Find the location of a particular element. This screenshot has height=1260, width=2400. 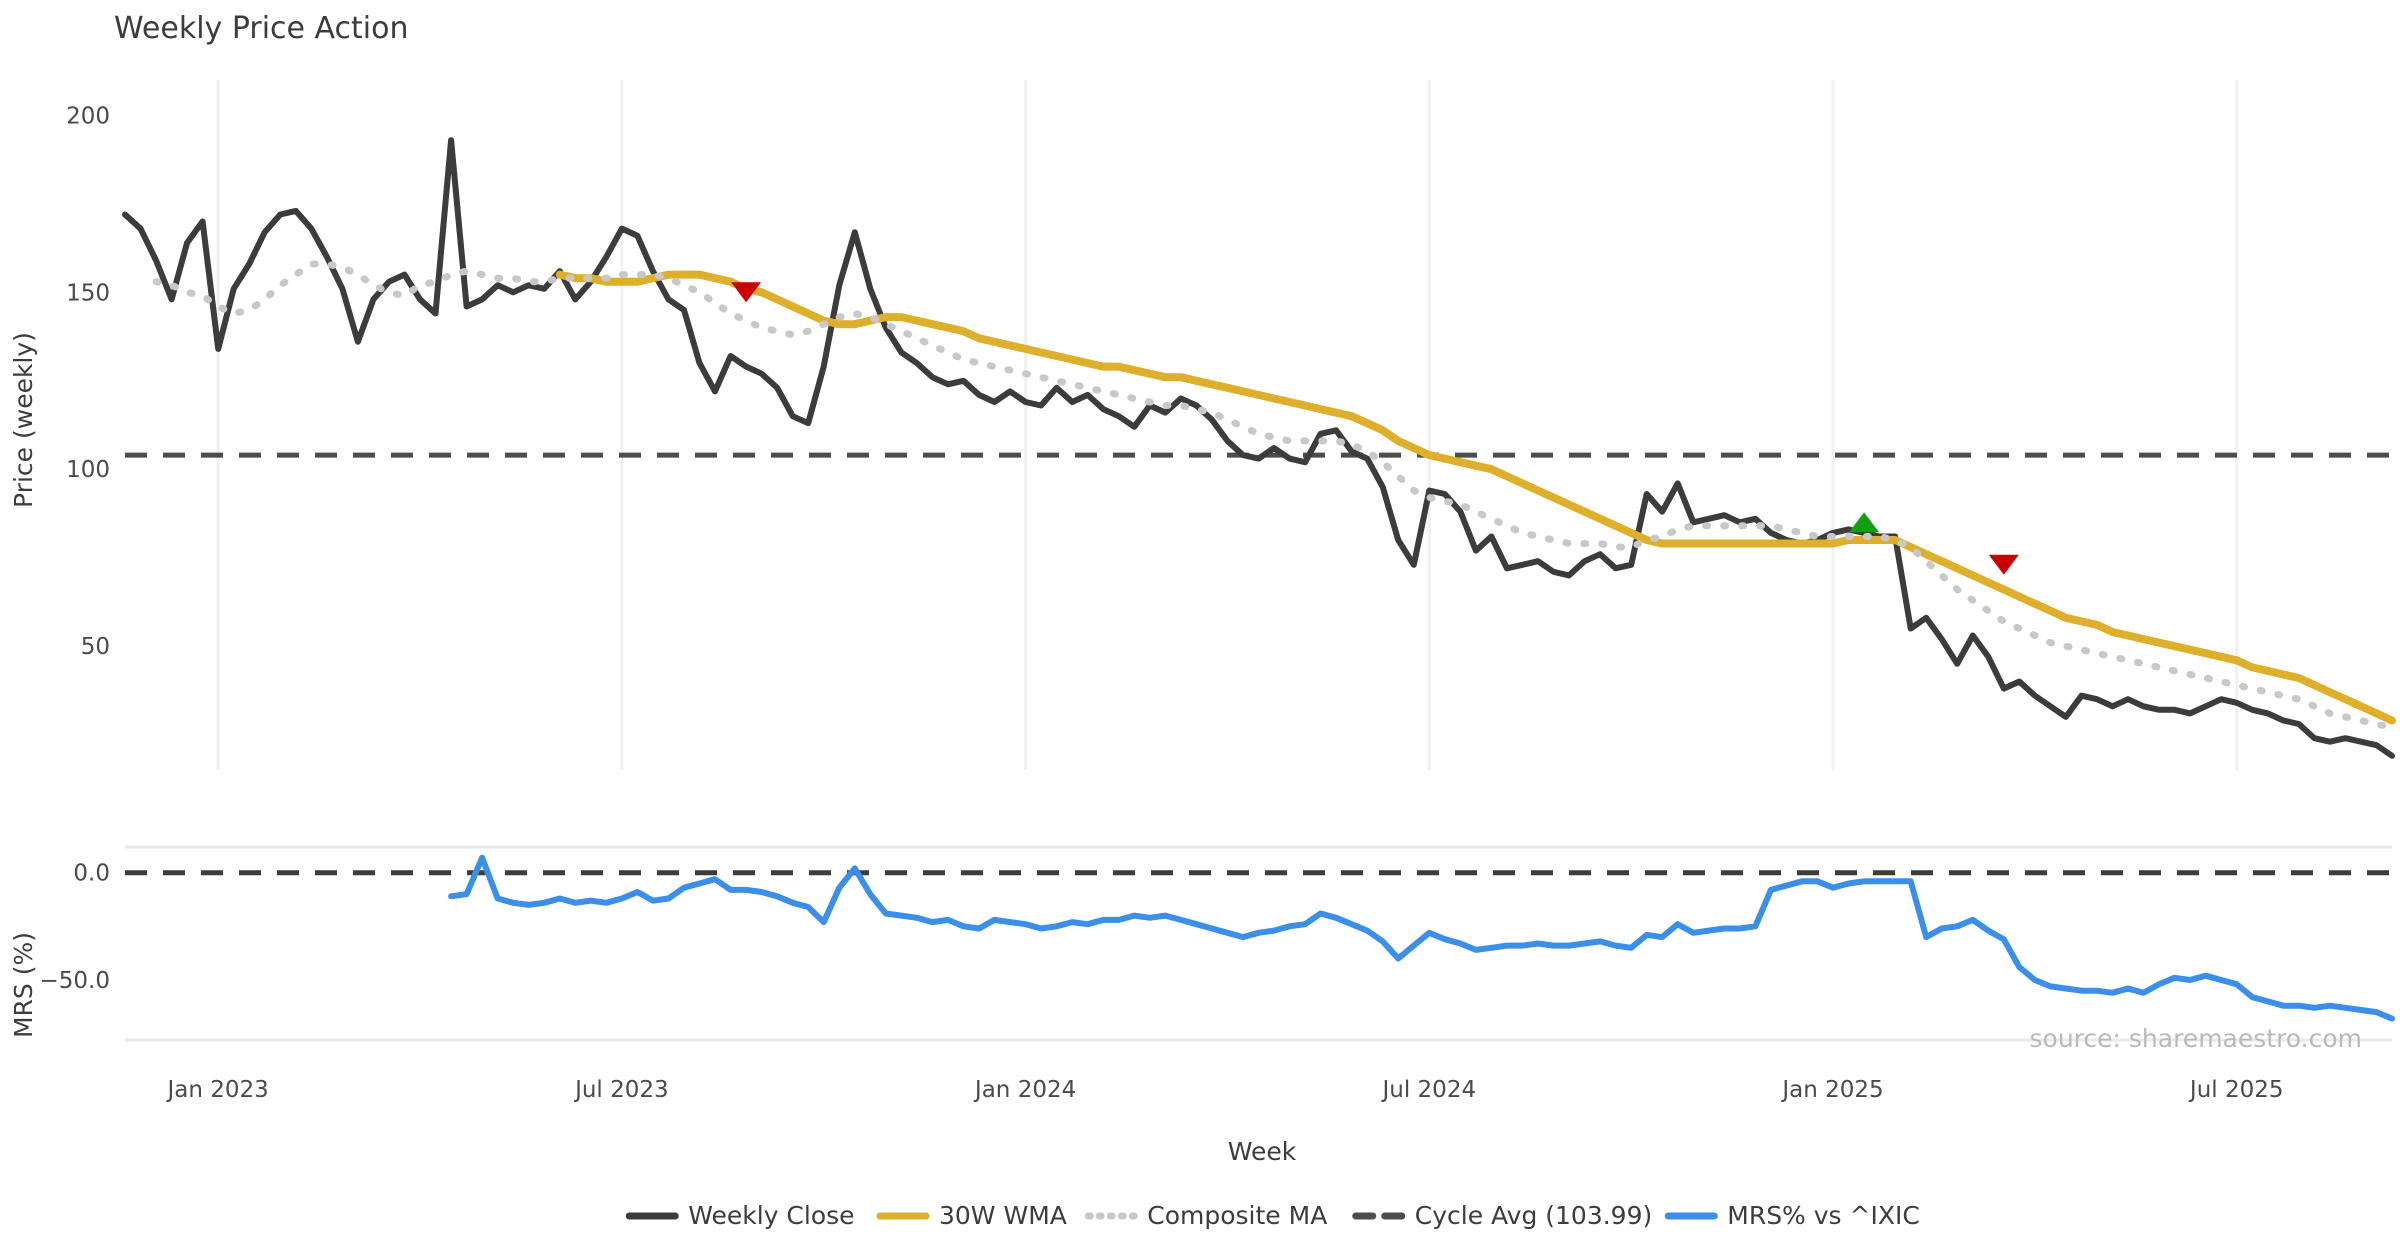

source-watermark: source: sharemaestro.com is located at coordinates (2196, 1038).